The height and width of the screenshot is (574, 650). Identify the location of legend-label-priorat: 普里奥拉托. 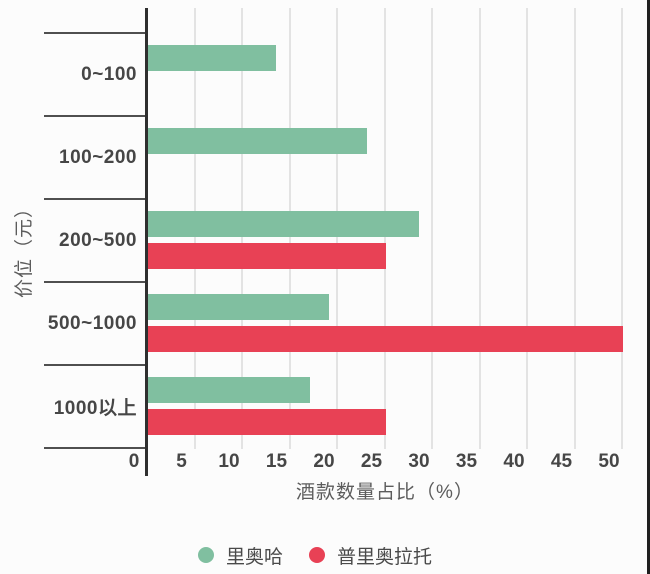
(385, 557).